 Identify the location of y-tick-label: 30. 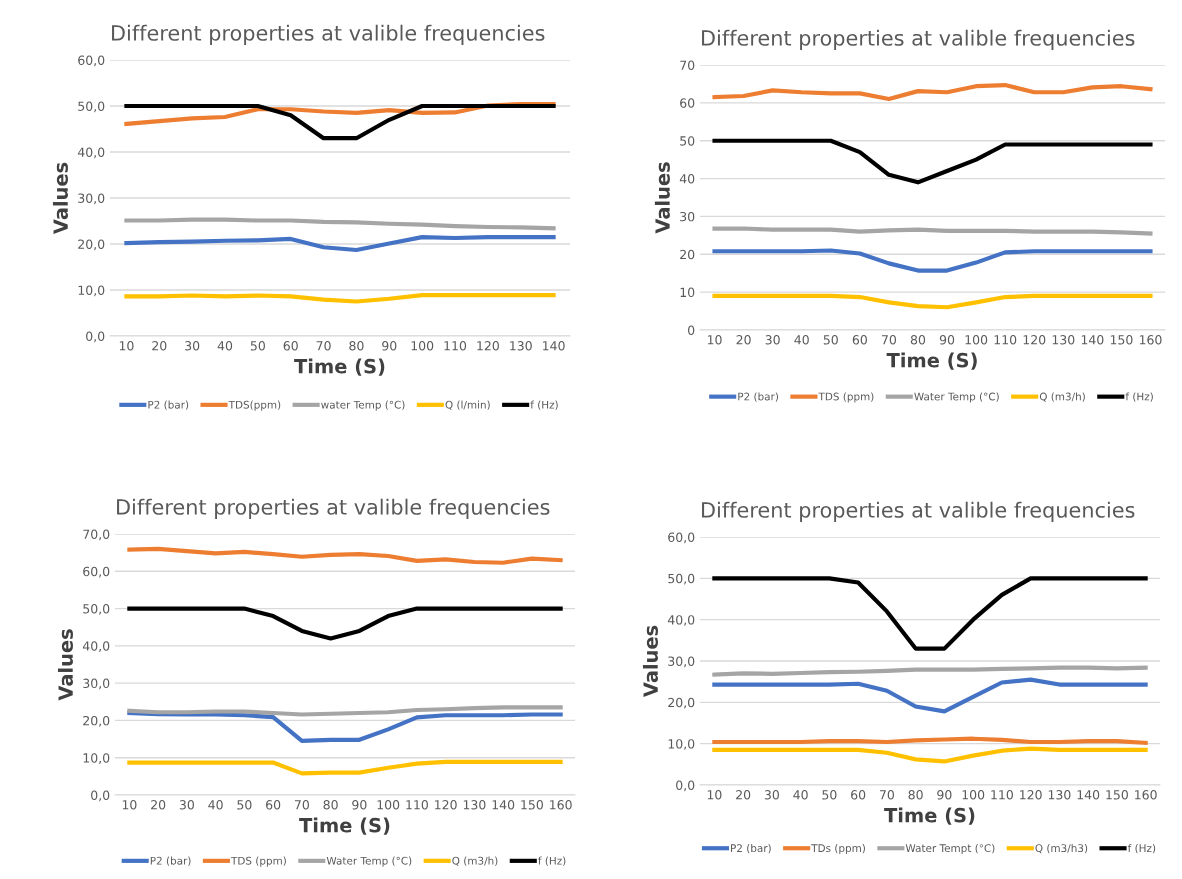
(687, 216).